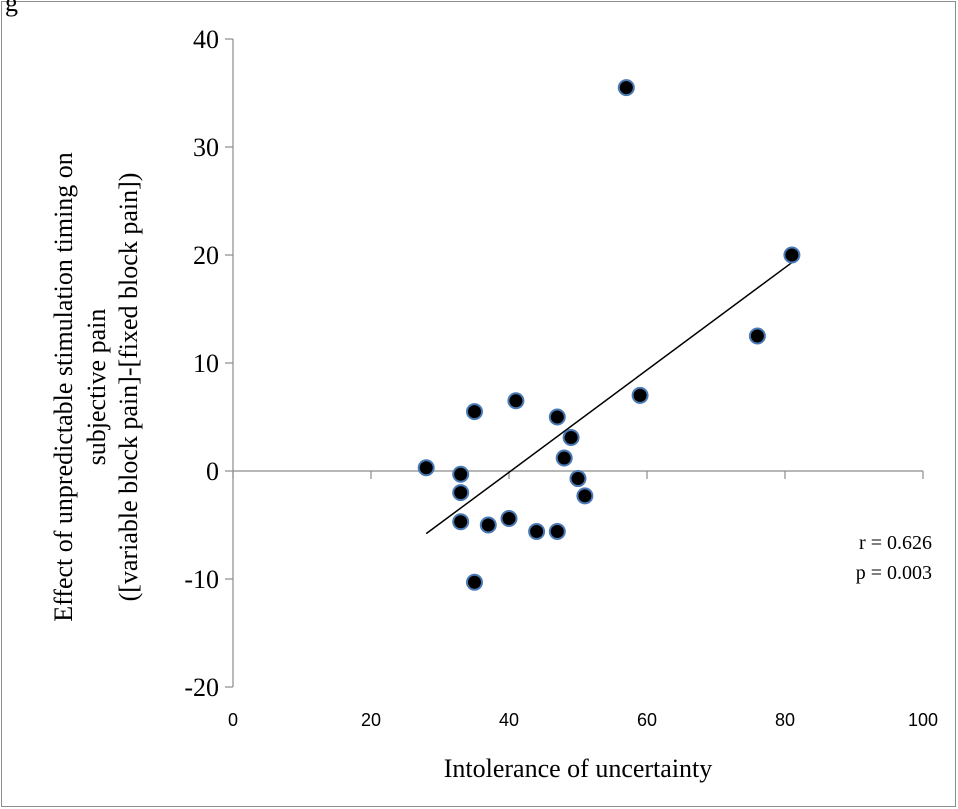  I want to click on x-tick-label: 100, so click(923, 720).